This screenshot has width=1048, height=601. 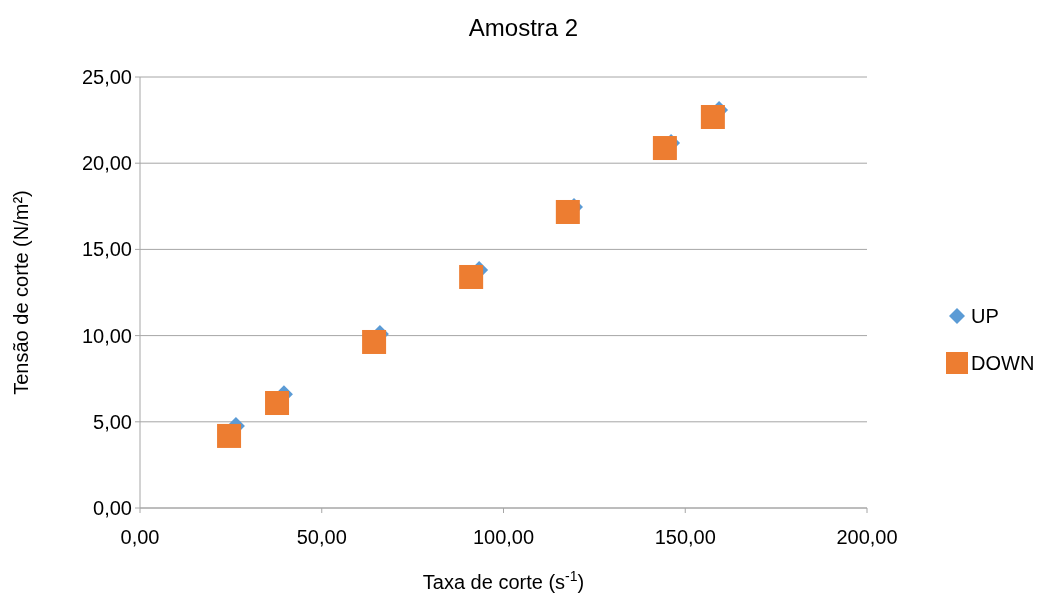 I want to click on y-tick-label: 10,00, so click(x=106, y=335).